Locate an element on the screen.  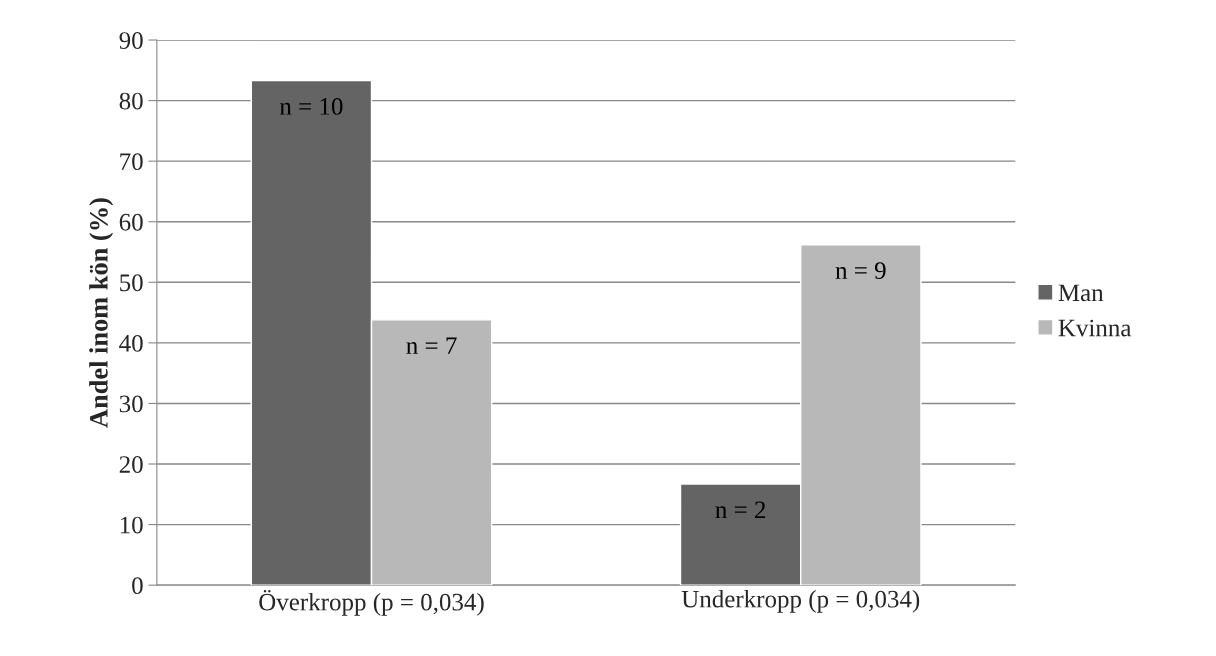
y-tick-label: 20 is located at coordinates (131, 464).